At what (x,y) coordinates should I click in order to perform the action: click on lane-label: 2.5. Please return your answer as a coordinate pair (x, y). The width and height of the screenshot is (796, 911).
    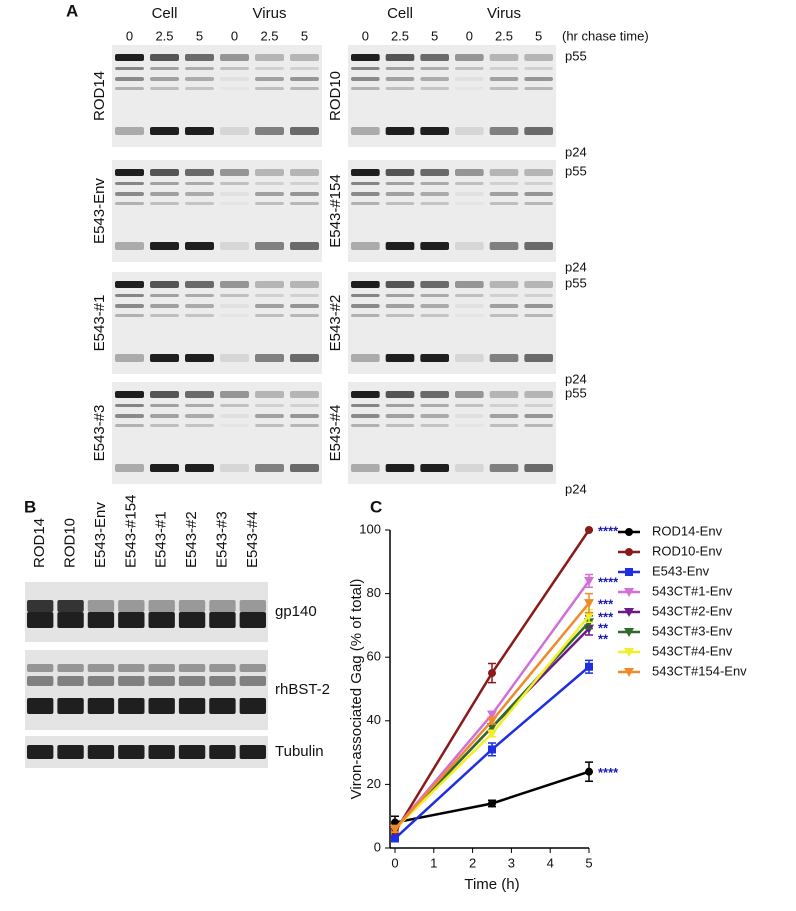
    Looking at the image, I should click on (164, 35).